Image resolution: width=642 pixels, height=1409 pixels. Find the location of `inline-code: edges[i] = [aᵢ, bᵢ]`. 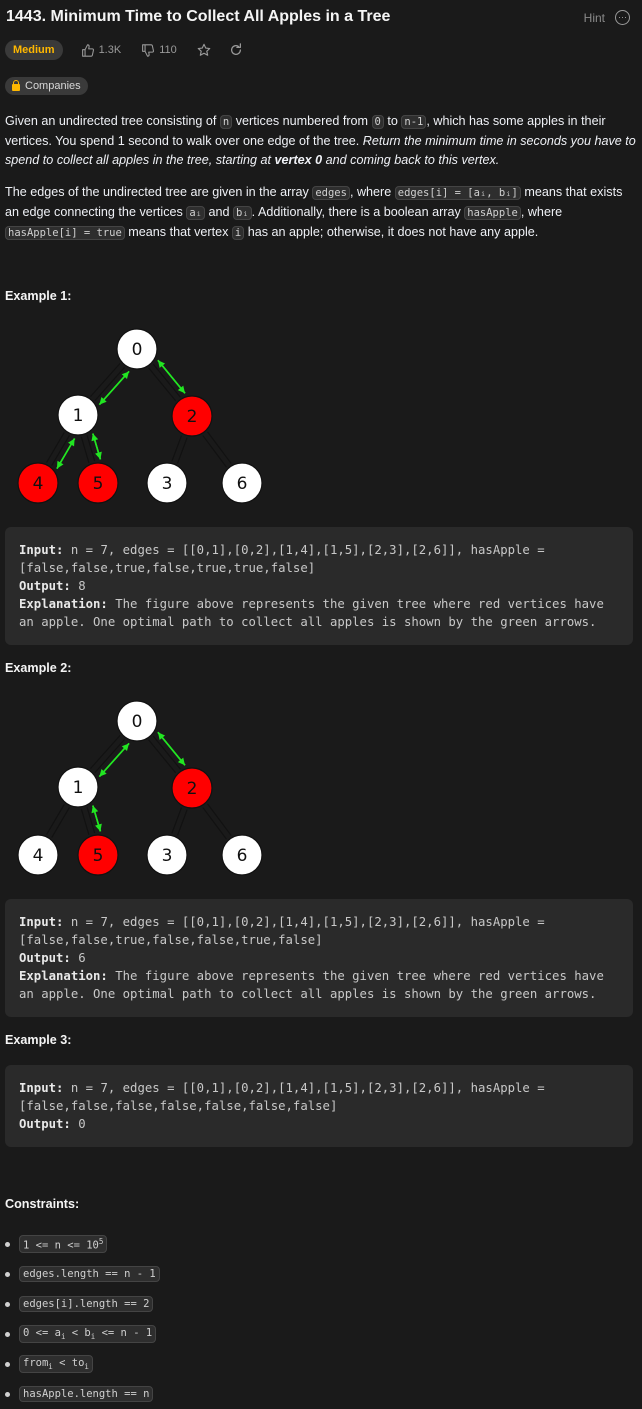

inline-code: edges[i] = [aᵢ, bᵢ] is located at coordinates (457, 193).